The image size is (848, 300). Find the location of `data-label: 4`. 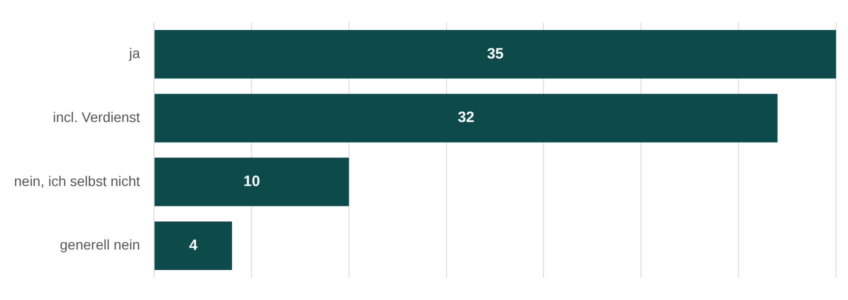

data-label: 4 is located at coordinates (193, 245).